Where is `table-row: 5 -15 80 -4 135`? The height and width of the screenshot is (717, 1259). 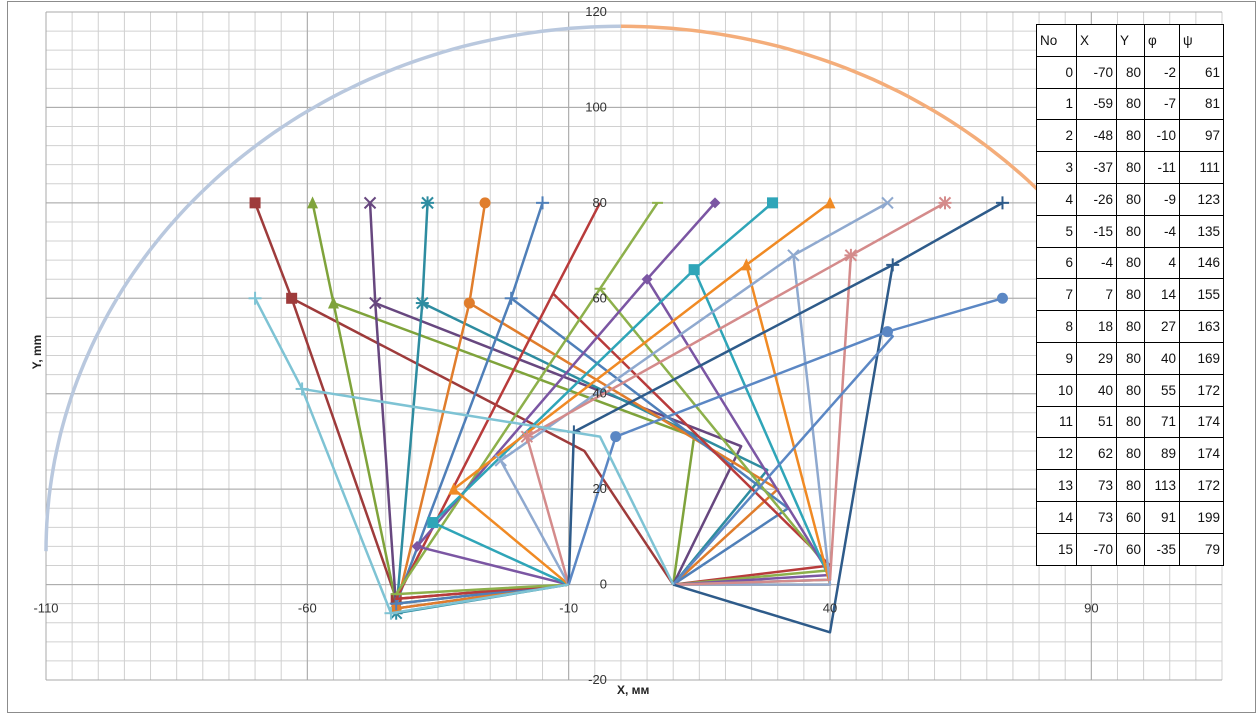 table-row: 5 -15 80 -4 135 is located at coordinates (1130, 231).